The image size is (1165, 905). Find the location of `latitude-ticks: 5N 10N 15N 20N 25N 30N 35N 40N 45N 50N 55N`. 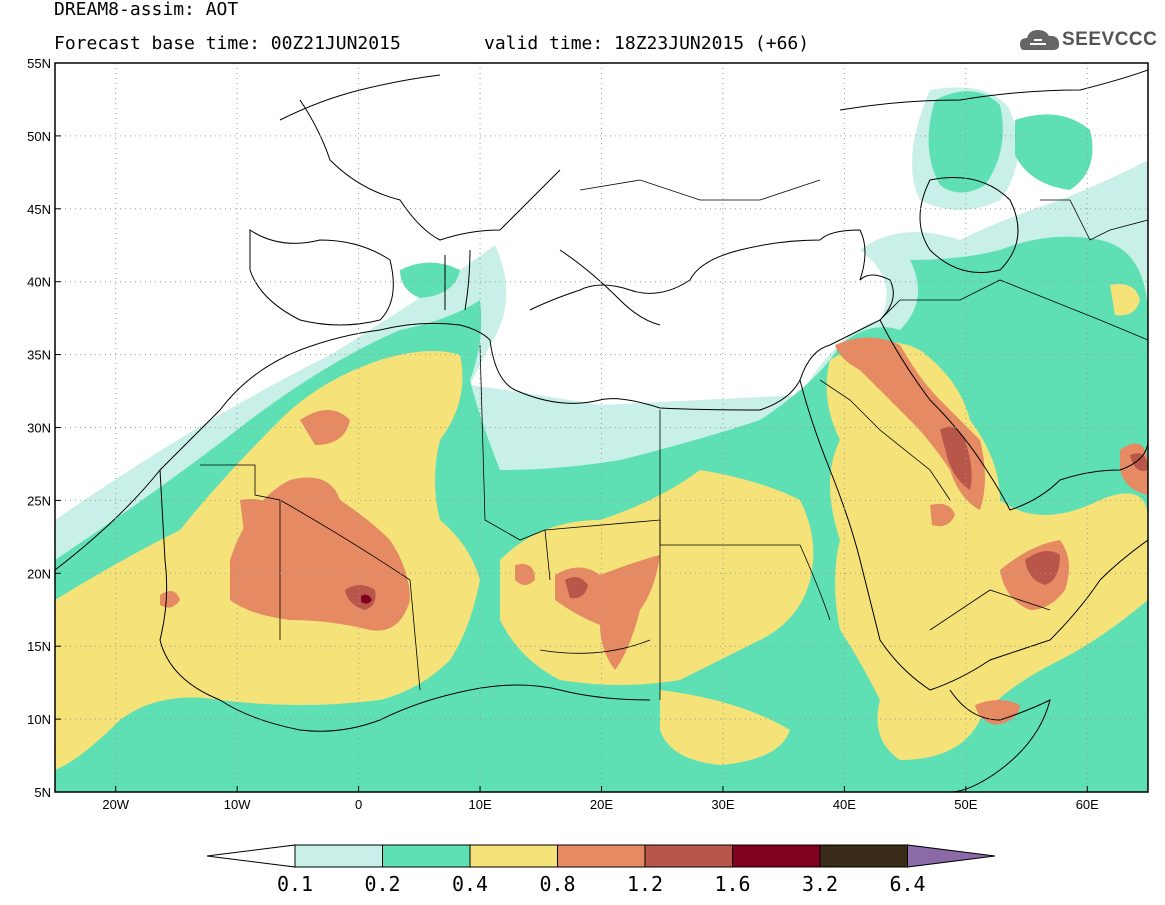

latitude-ticks: 5N 10N 15N 20N 25N 30N 35N 40N 45N 50N 55N is located at coordinates (44, 428).